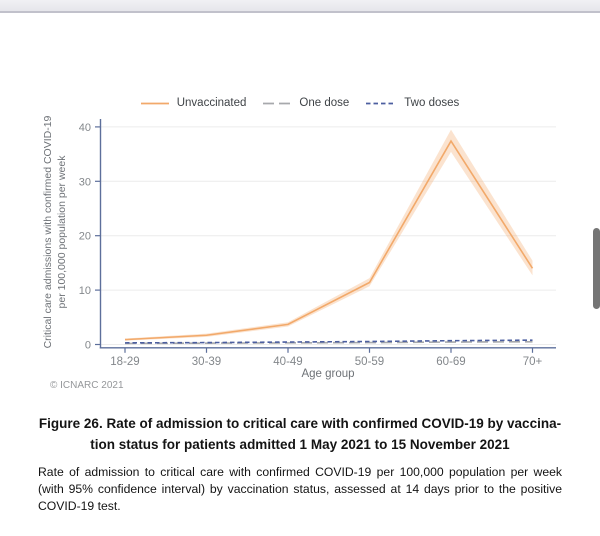 The image size is (600, 536). Describe the element at coordinates (432, 103) in the screenshot. I see `legend-label-two-doses: Two doses` at that location.